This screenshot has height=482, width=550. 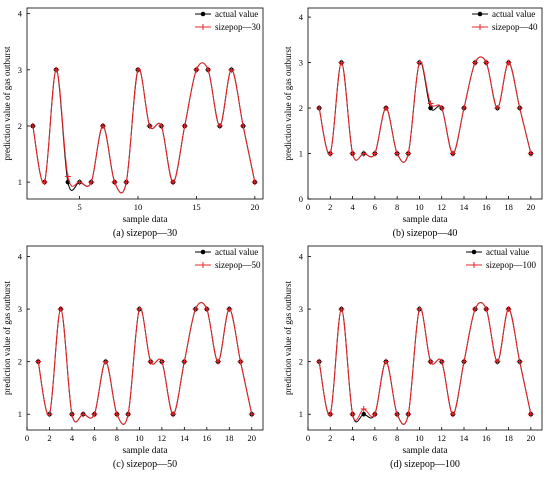 What do you see at coordinates (301, 199) in the screenshot?
I see `y-tick-label: 0` at bounding box center [301, 199].